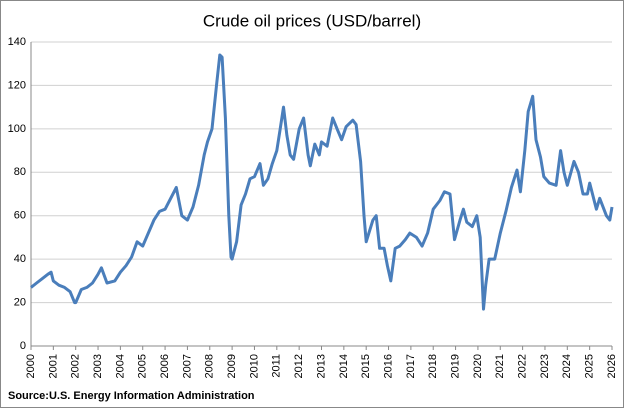 This screenshot has width=624, height=408. Describe the element at coordinates (277, 366) in the screenshot. I see `x-tick-label: 2011` at that location.